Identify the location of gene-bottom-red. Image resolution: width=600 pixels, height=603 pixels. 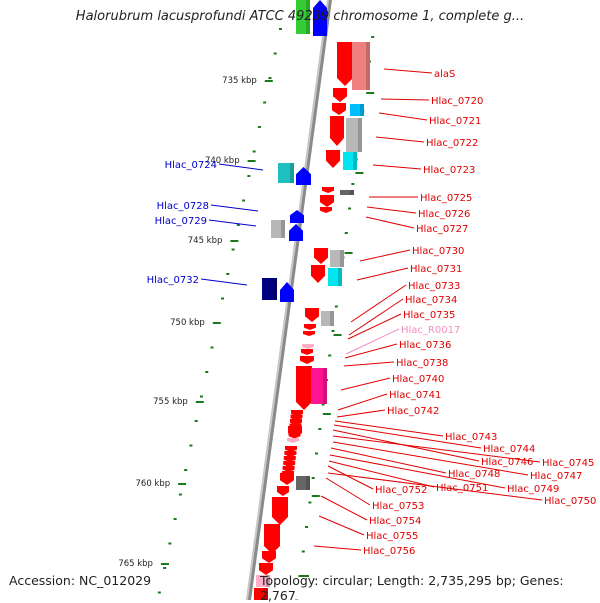
(261, 594).